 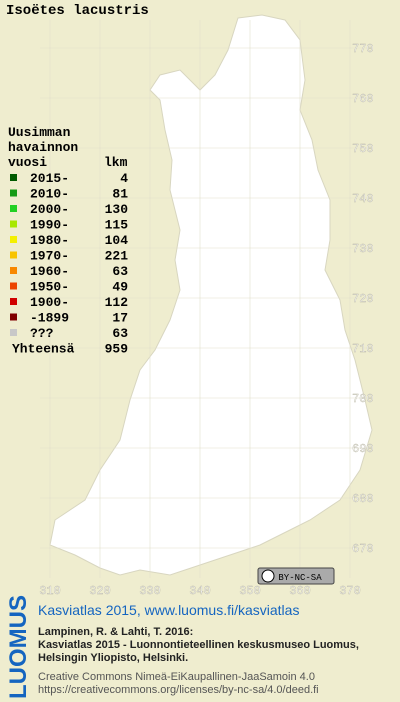 I want to click on logo: LUOMUS, so click(x=18, y=647).